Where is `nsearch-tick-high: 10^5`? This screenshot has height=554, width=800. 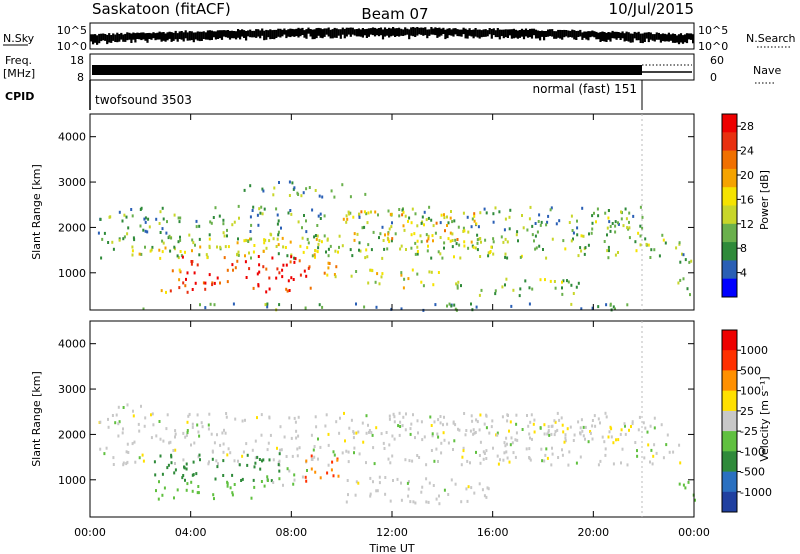 nsearch-tick-high: 10^5 is located at coordinates (713, 30).